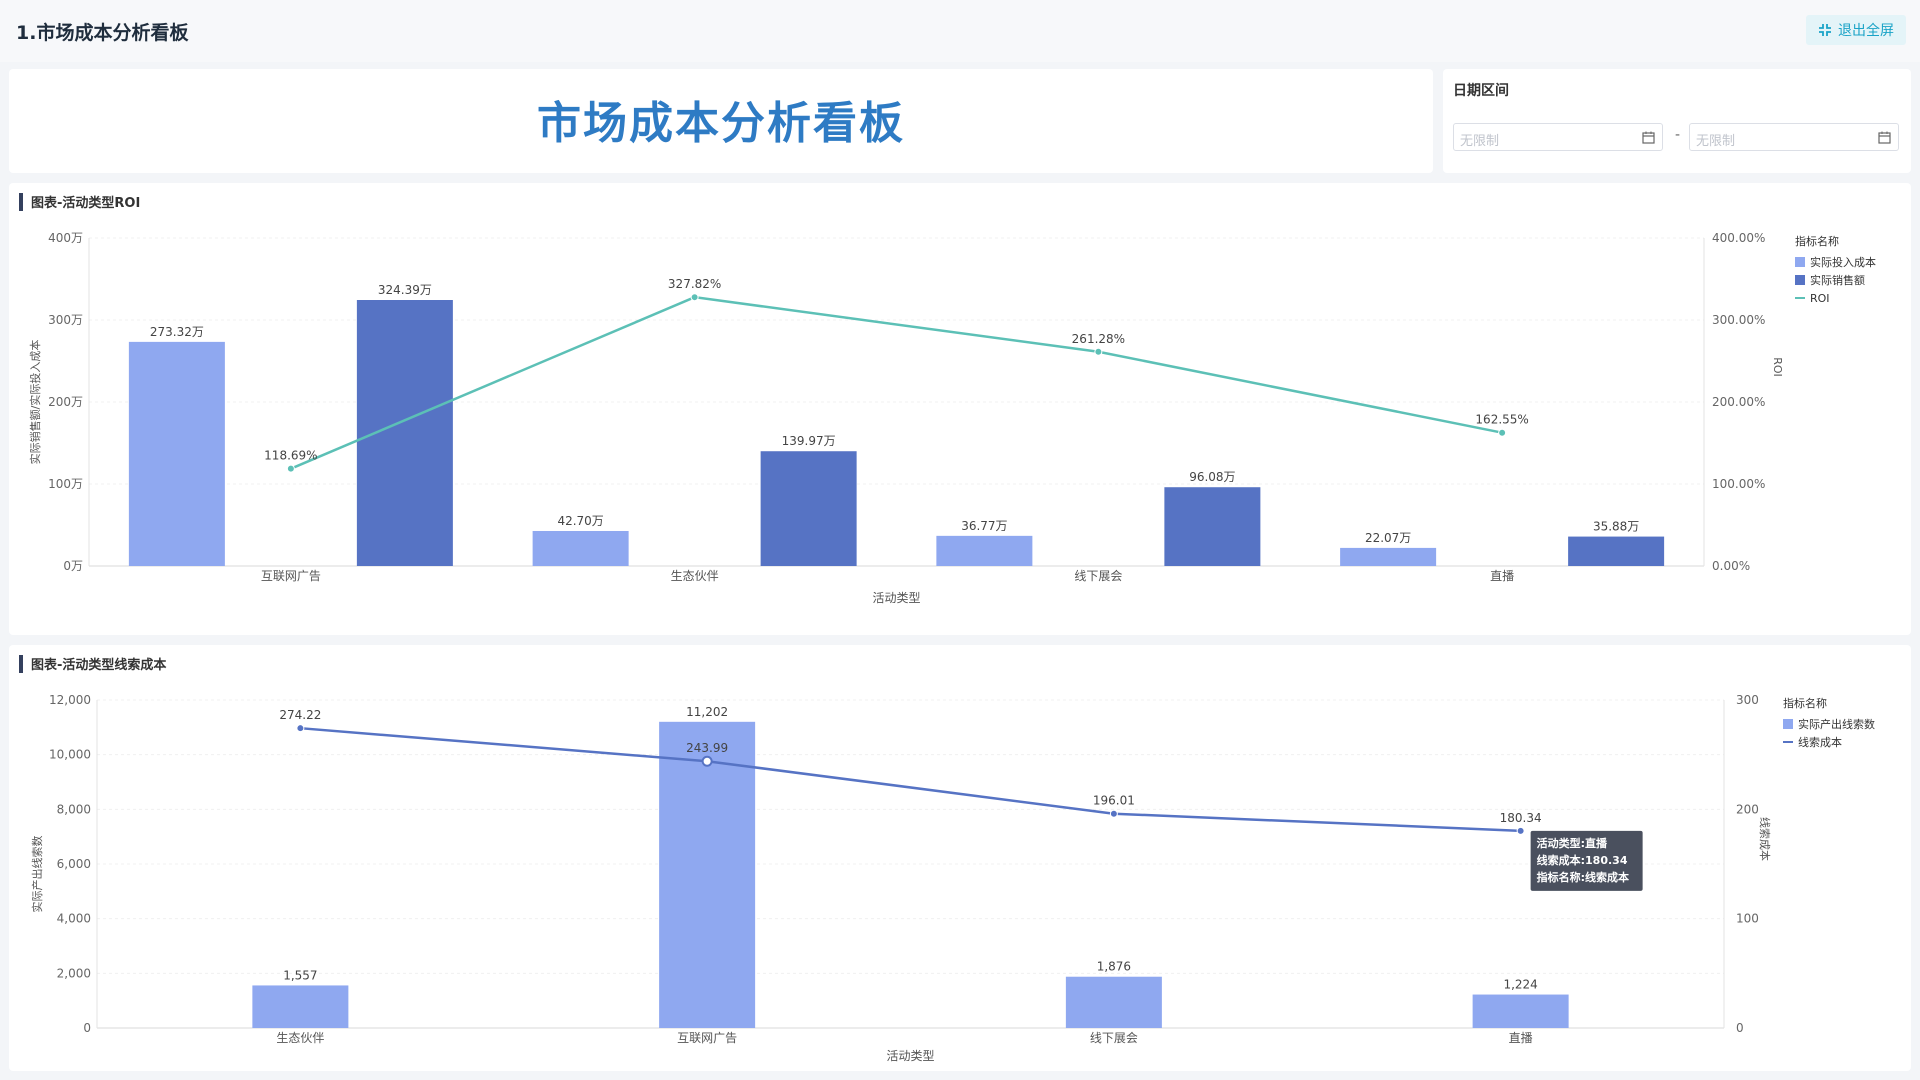  What do you see at coordinates (1731, 566) in the screenshot?
I see `y2-tick-label: 0.00%` at bounding box center [1731, 566].